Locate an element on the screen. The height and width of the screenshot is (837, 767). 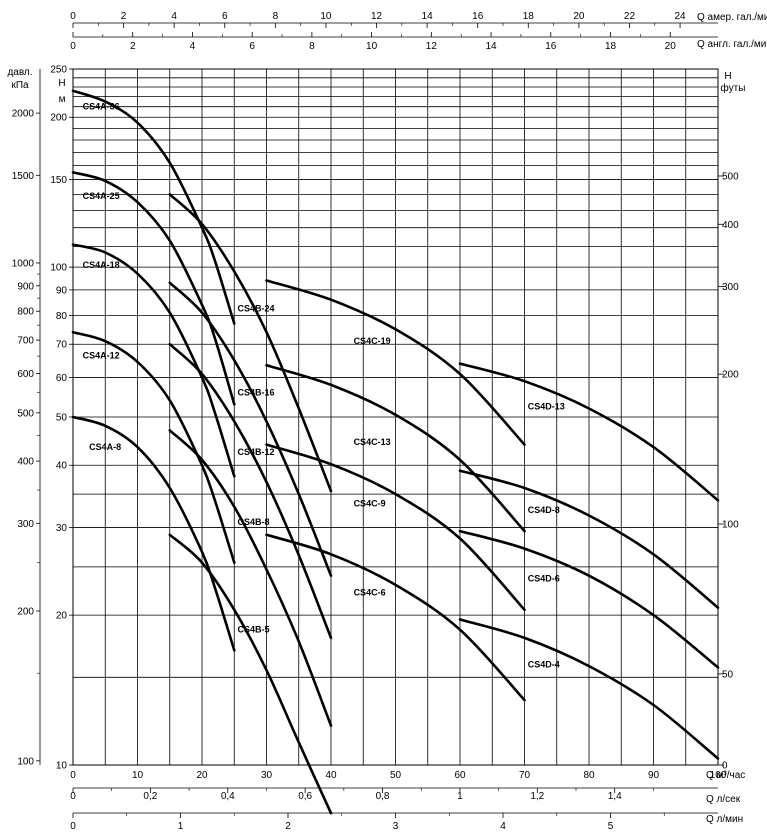
feet-tick-label: 500 is located at coordinates (730, 177).